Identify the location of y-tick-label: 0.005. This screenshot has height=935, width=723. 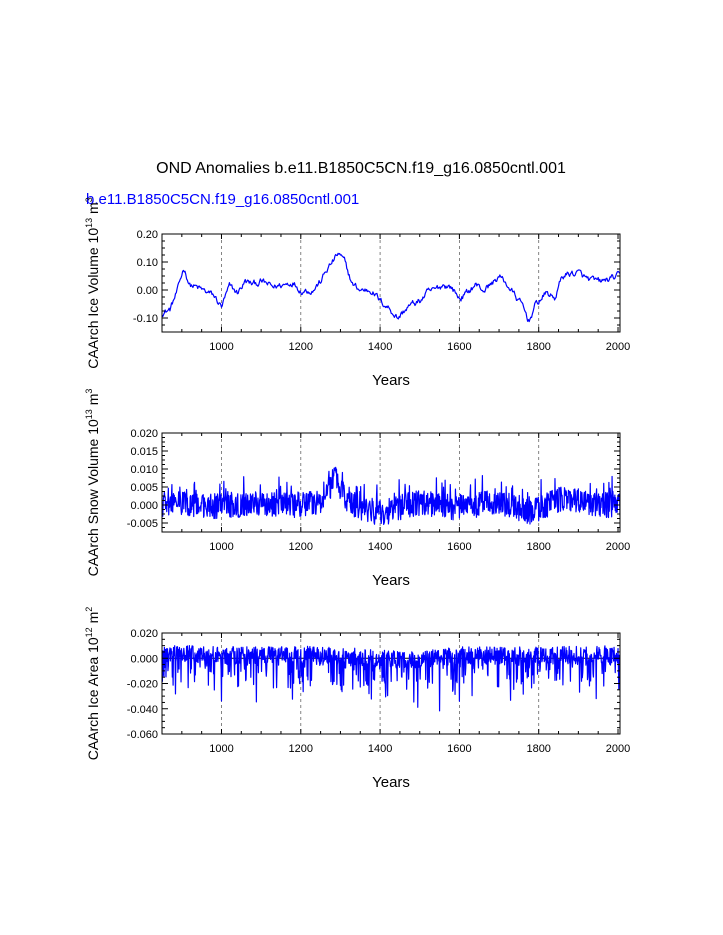
(144, 488).